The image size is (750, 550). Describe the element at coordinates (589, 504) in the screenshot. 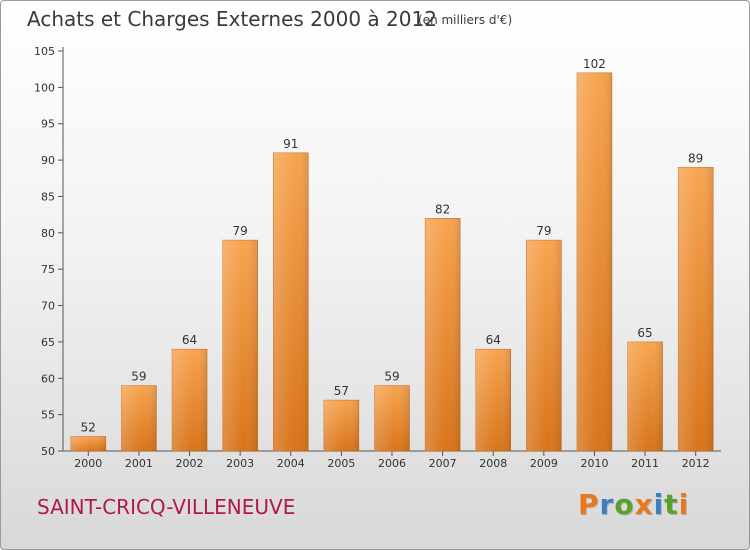

I see `logo-letter: P` at that location.